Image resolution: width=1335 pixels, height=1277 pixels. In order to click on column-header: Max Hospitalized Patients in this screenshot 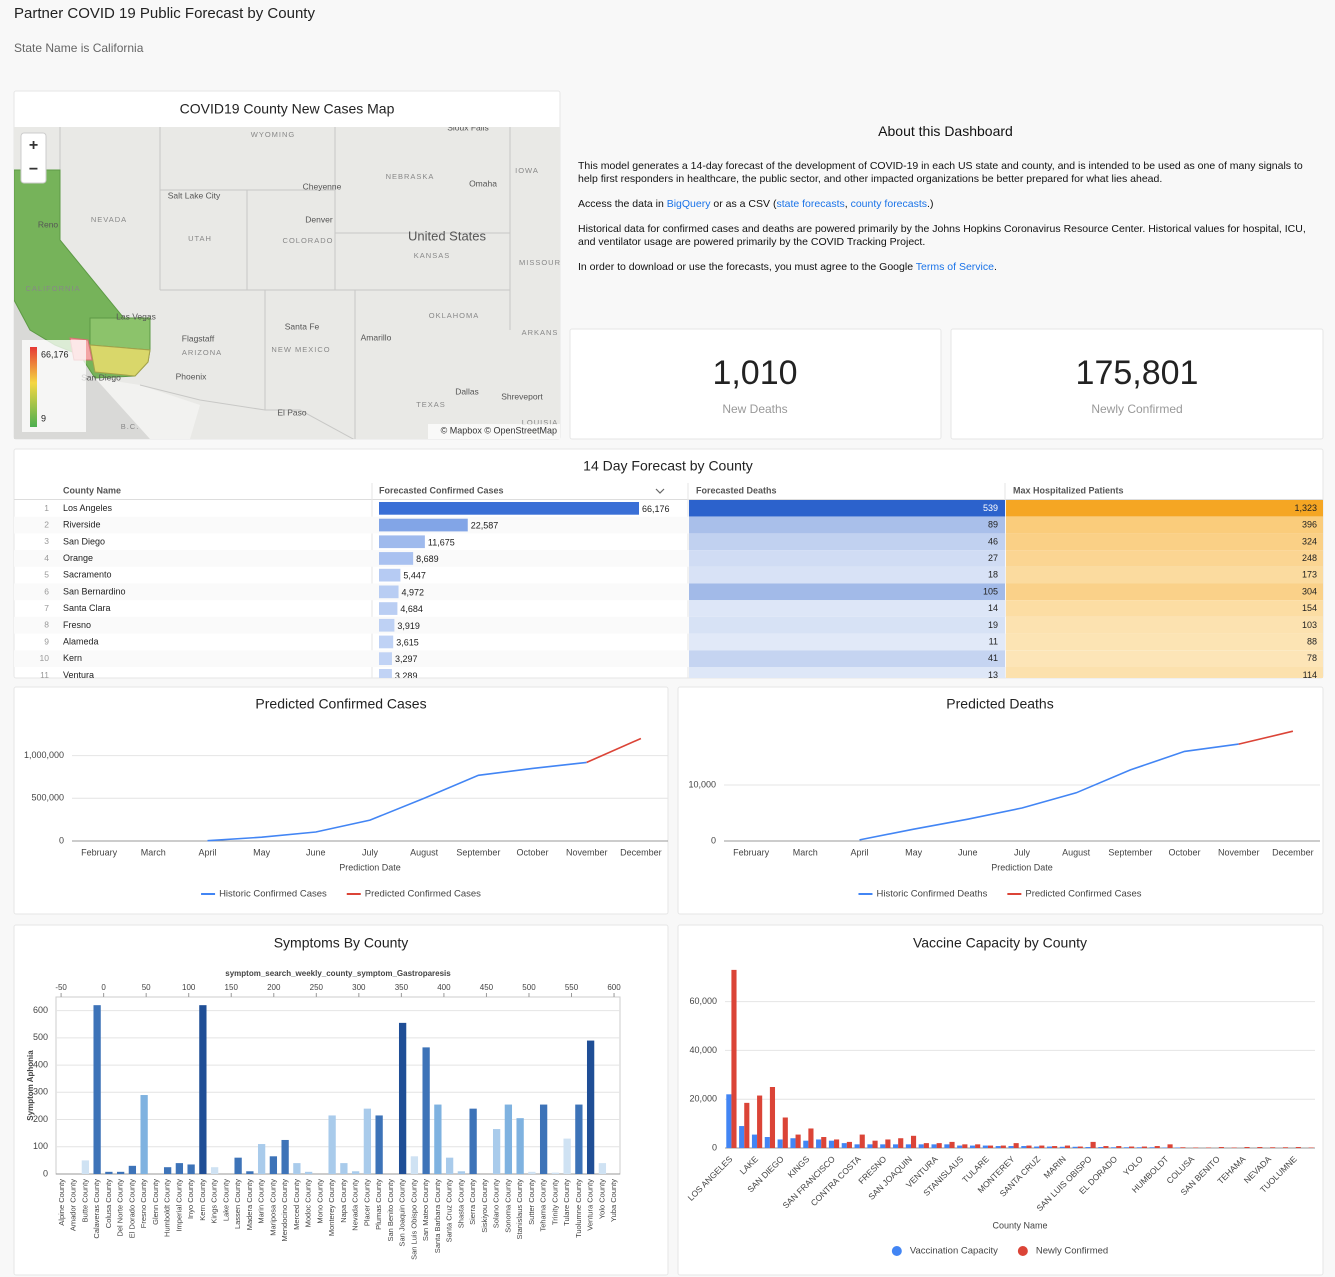, I will do `click(1068, 490)`.